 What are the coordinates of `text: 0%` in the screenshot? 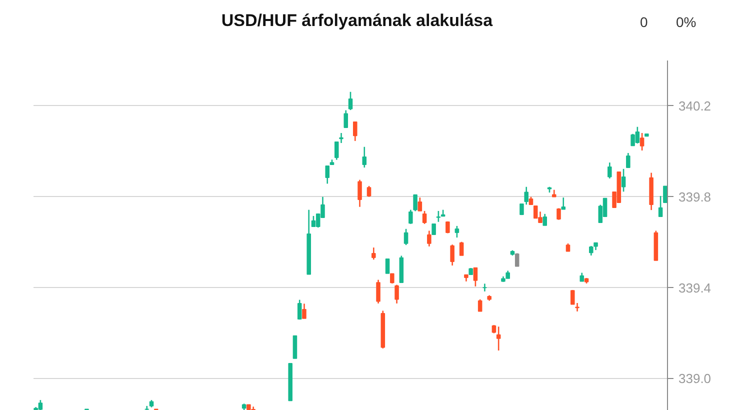 It's located at (686, 22).